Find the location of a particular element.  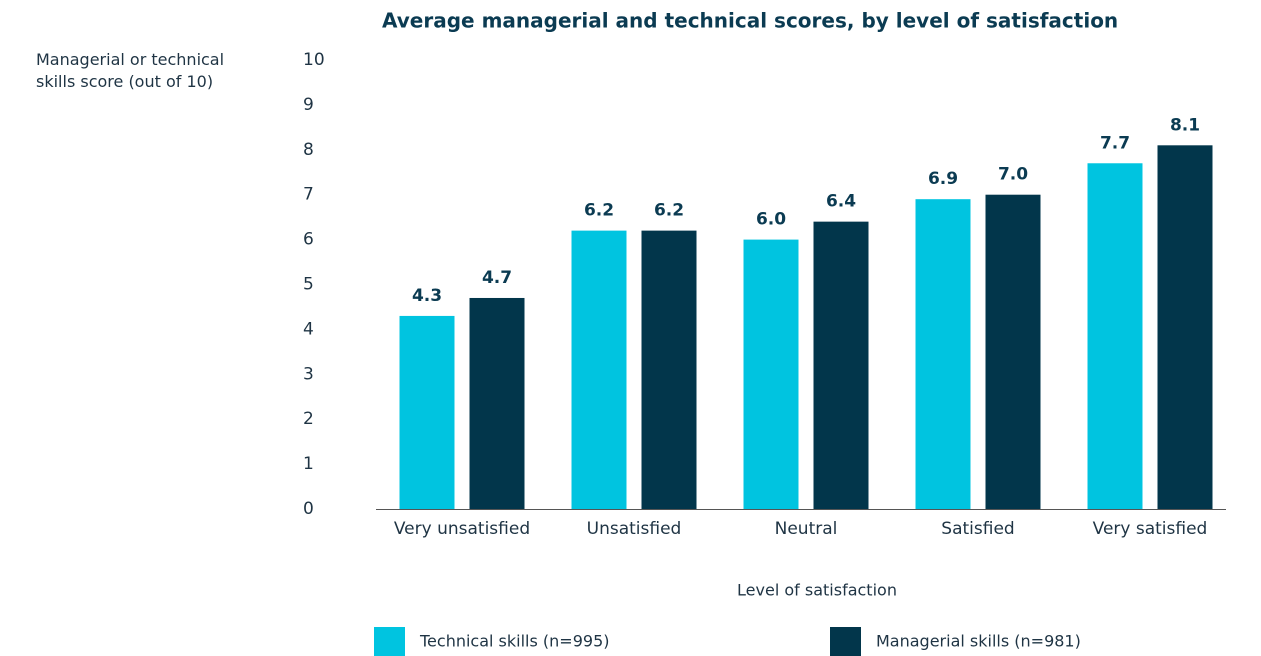

data-label: 4.3 is located at coordinates (427, 296).